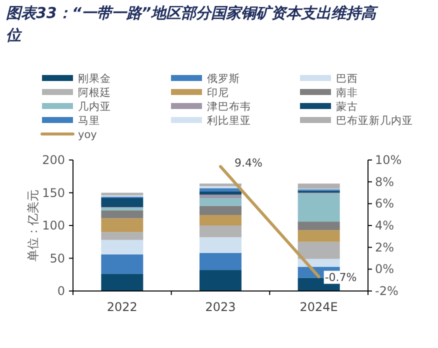  Describe the element at coordinates (347, 92) in the screenshot. I see `legend-label: 南非` at that location.